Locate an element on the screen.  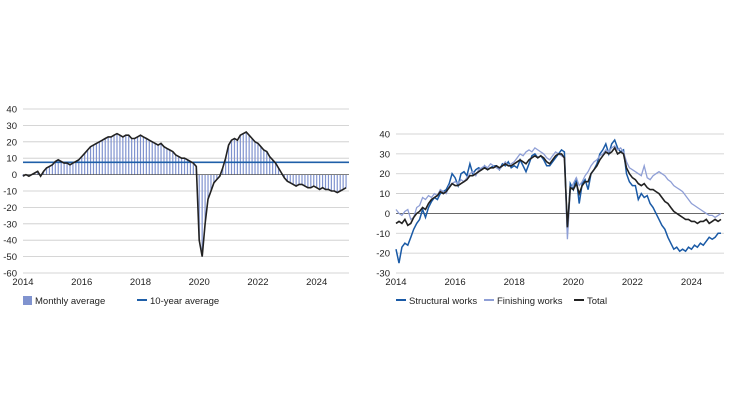
left-y-tick-30: 30 is located at coordinates (11, 126).